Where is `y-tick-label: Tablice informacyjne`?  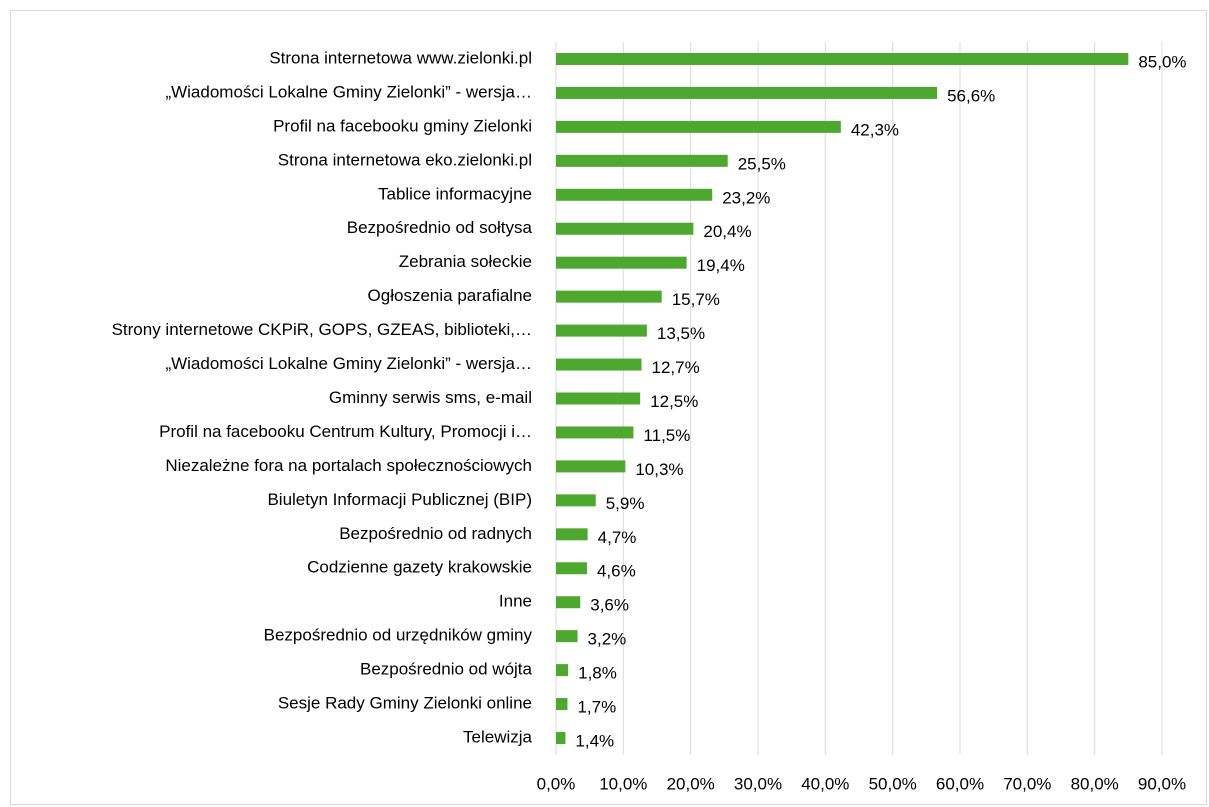 y-tick-label: Tablice informacyjne is located at coordinates (455, 193).